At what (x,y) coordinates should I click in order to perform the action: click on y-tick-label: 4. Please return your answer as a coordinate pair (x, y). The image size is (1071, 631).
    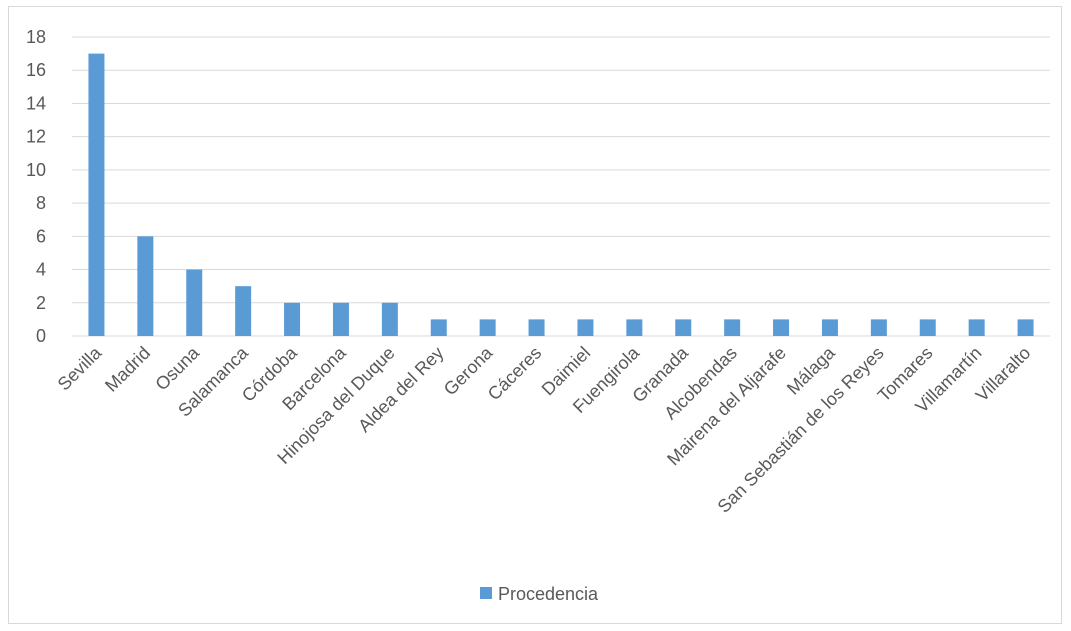
    Looking at the image, I should click on (41, 270).